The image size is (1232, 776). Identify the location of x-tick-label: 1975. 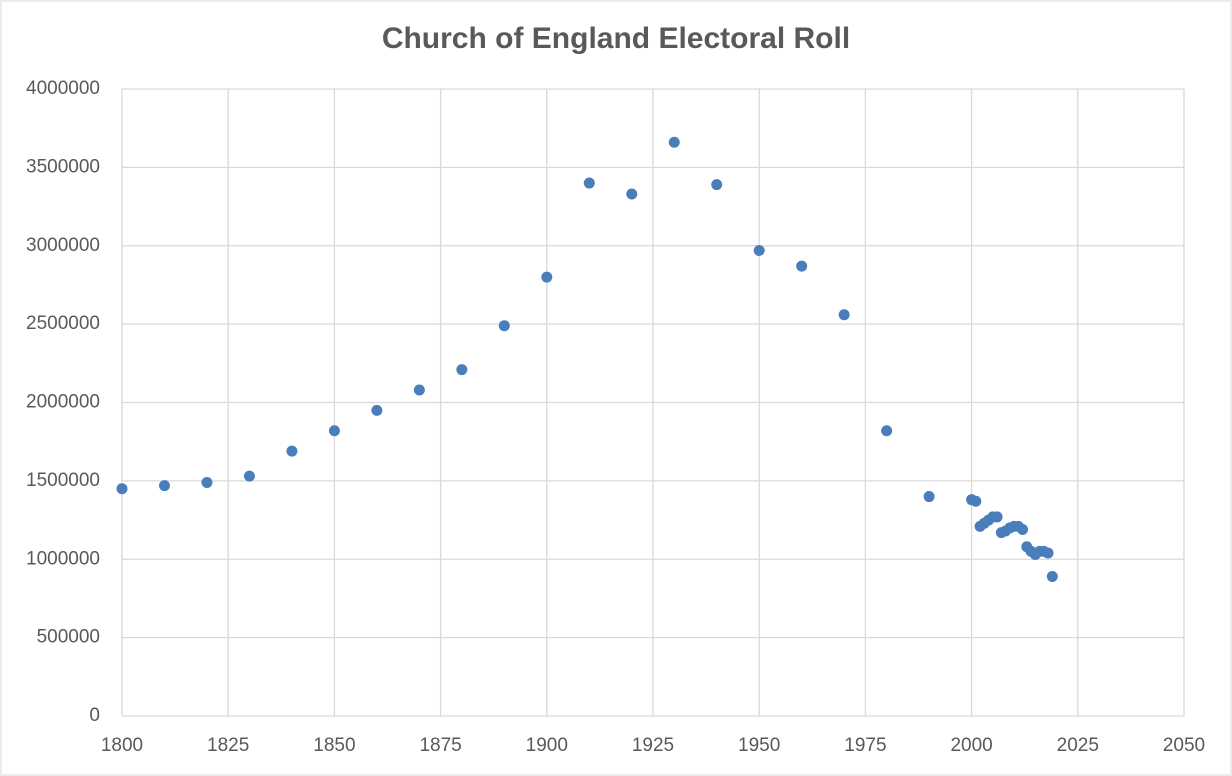
(865, 745).